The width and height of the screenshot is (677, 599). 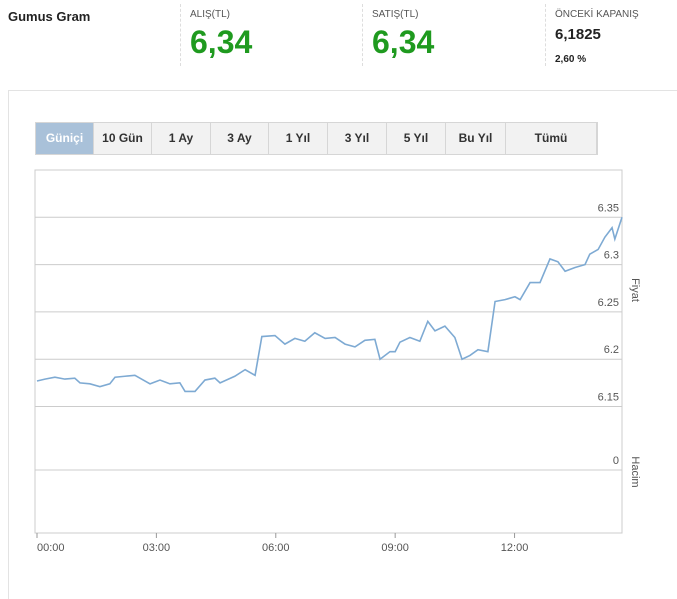 What do you see at coordinates (616, 461) in the screenshot?
I see `volume-tick-label: 0` at bounding box center [616, 461].